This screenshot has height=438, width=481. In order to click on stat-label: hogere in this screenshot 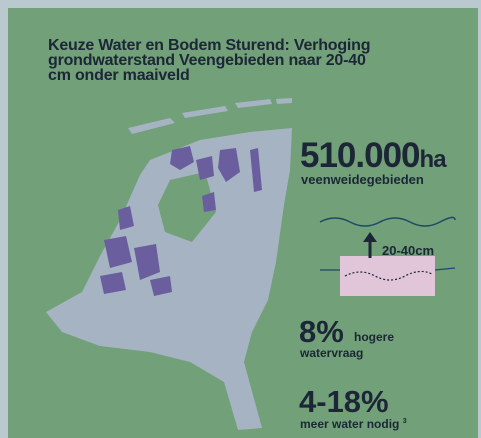, I will do `click(374, 337)`.